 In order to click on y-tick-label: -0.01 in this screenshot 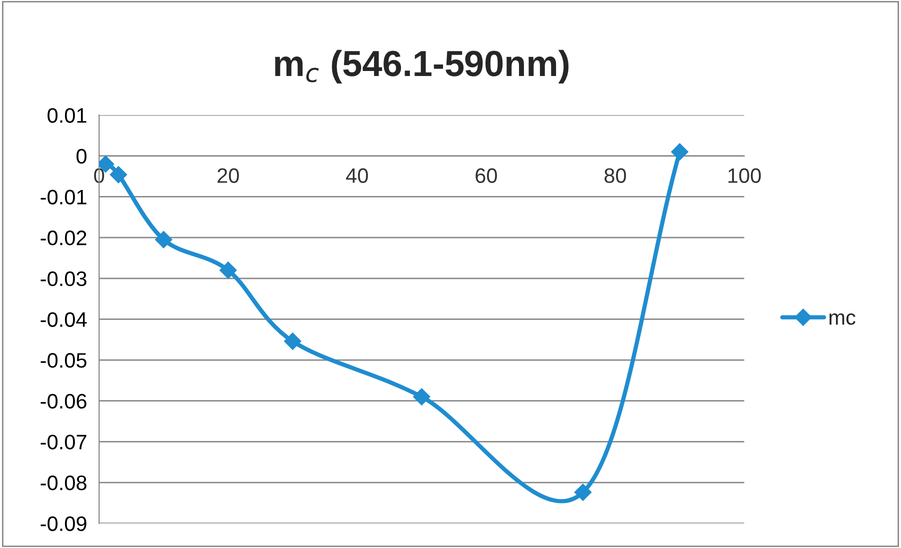, I will do `click(63, 197)`.